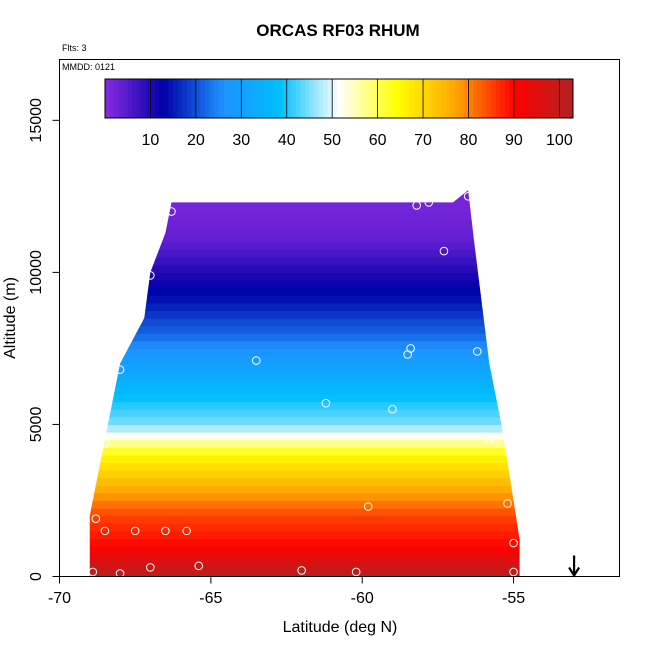 The image size is (650, 650). What do you see at coordinates (574, 572) in the screenshot?
I see `marker-head` at bounding box center [574, 572].